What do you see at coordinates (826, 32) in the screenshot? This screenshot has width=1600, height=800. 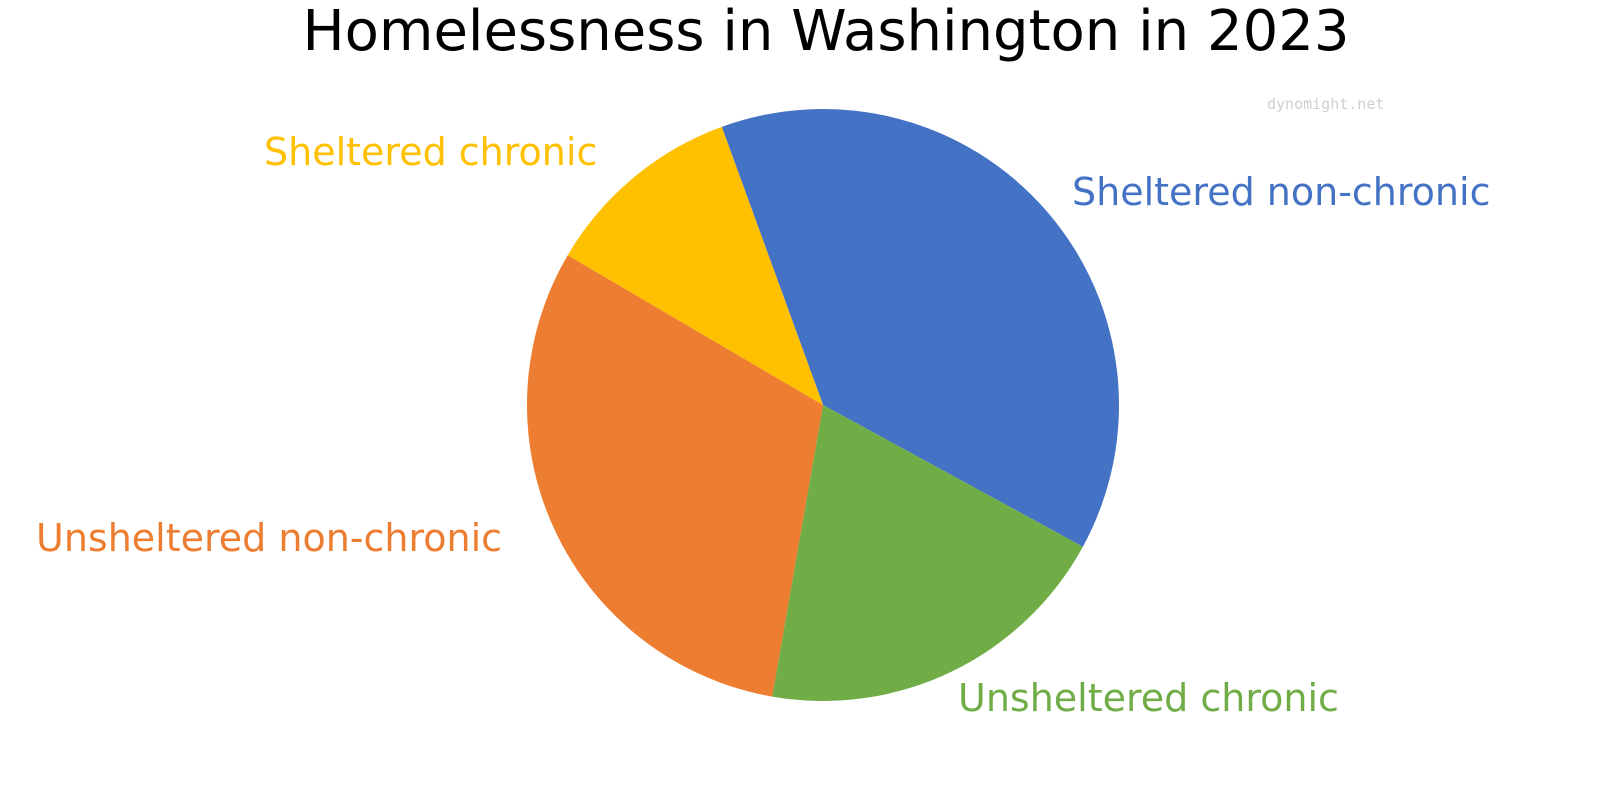 I see `chart-title: Homelessness in Washington in 2023` at bounding box center [826, 32].